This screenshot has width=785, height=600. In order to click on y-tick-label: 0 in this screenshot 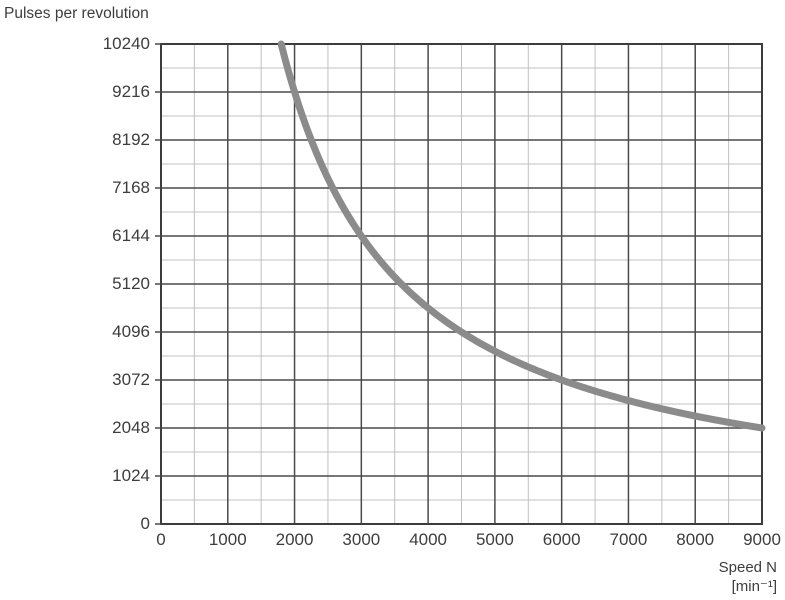, I will do `click(145, 523)`.